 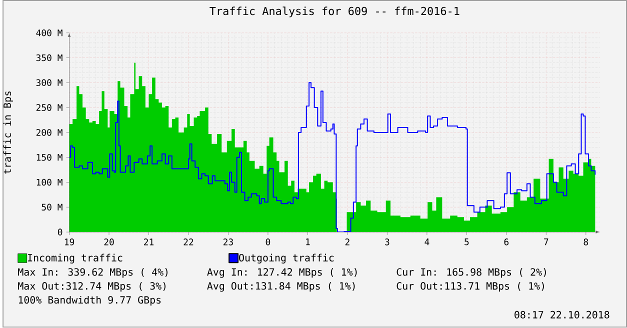 What do you see at coordinates (282, 273) in the screenshot?
I see `text: Avg In: 127.42 MBps ( 1%)` at bounding box center [282, 273].